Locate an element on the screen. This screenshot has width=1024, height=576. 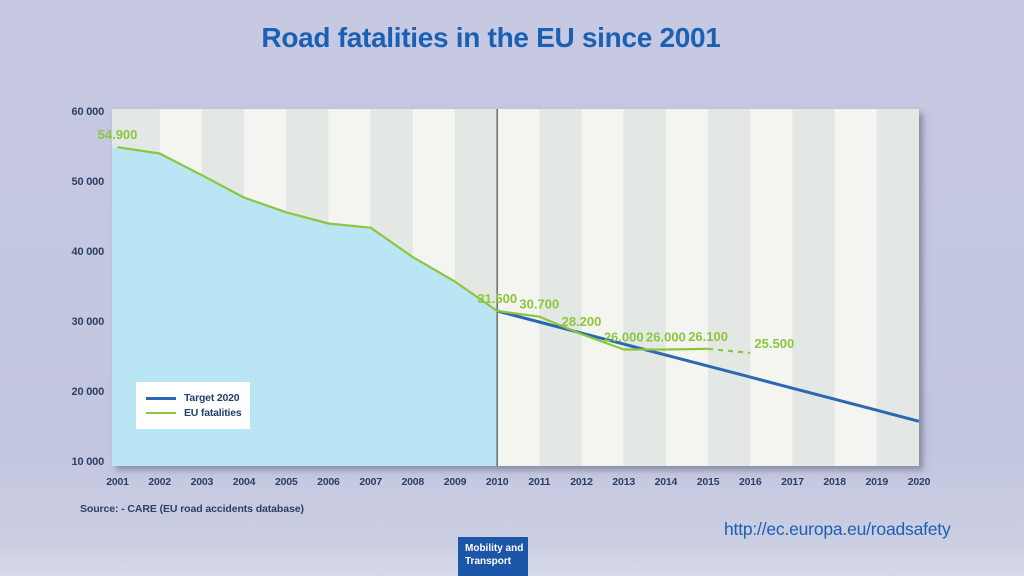
y-tick-label: 20 000 is located at coordinates (88, 391).